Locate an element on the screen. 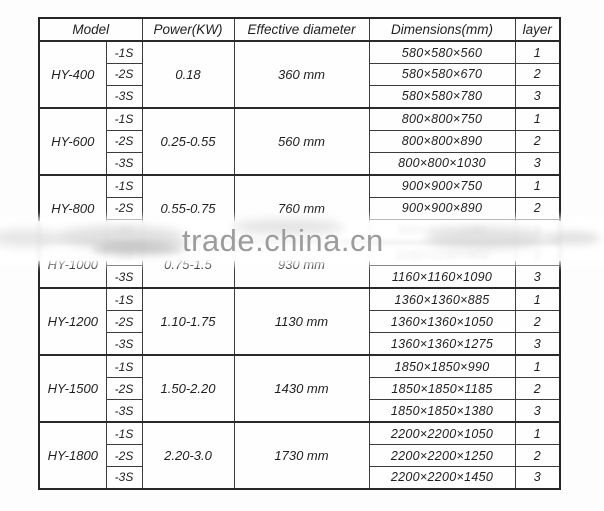 The height and width of the screenshot is (511, 604). model-cell: HY-1500 is located at coordinates (72, 388).